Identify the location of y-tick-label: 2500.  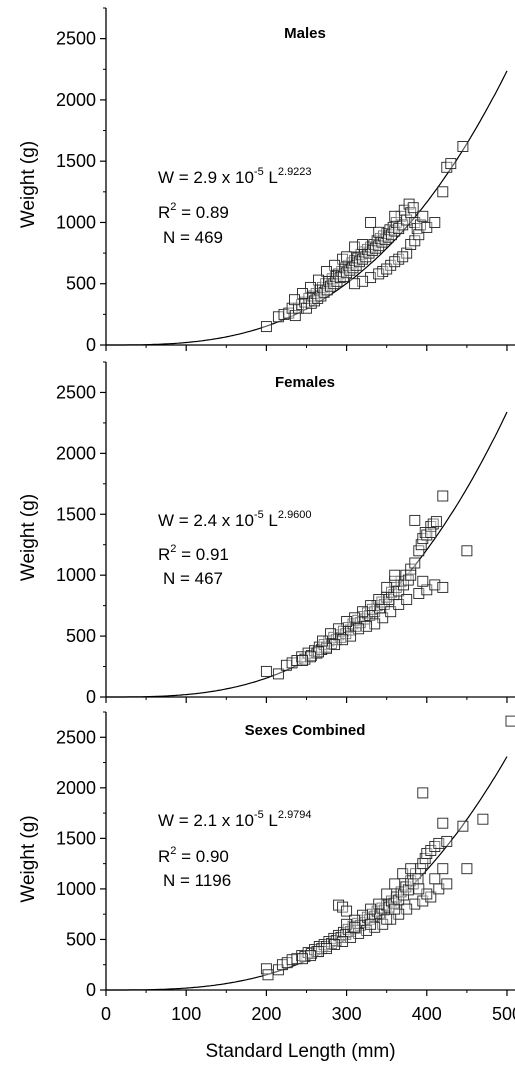
(76, 737).